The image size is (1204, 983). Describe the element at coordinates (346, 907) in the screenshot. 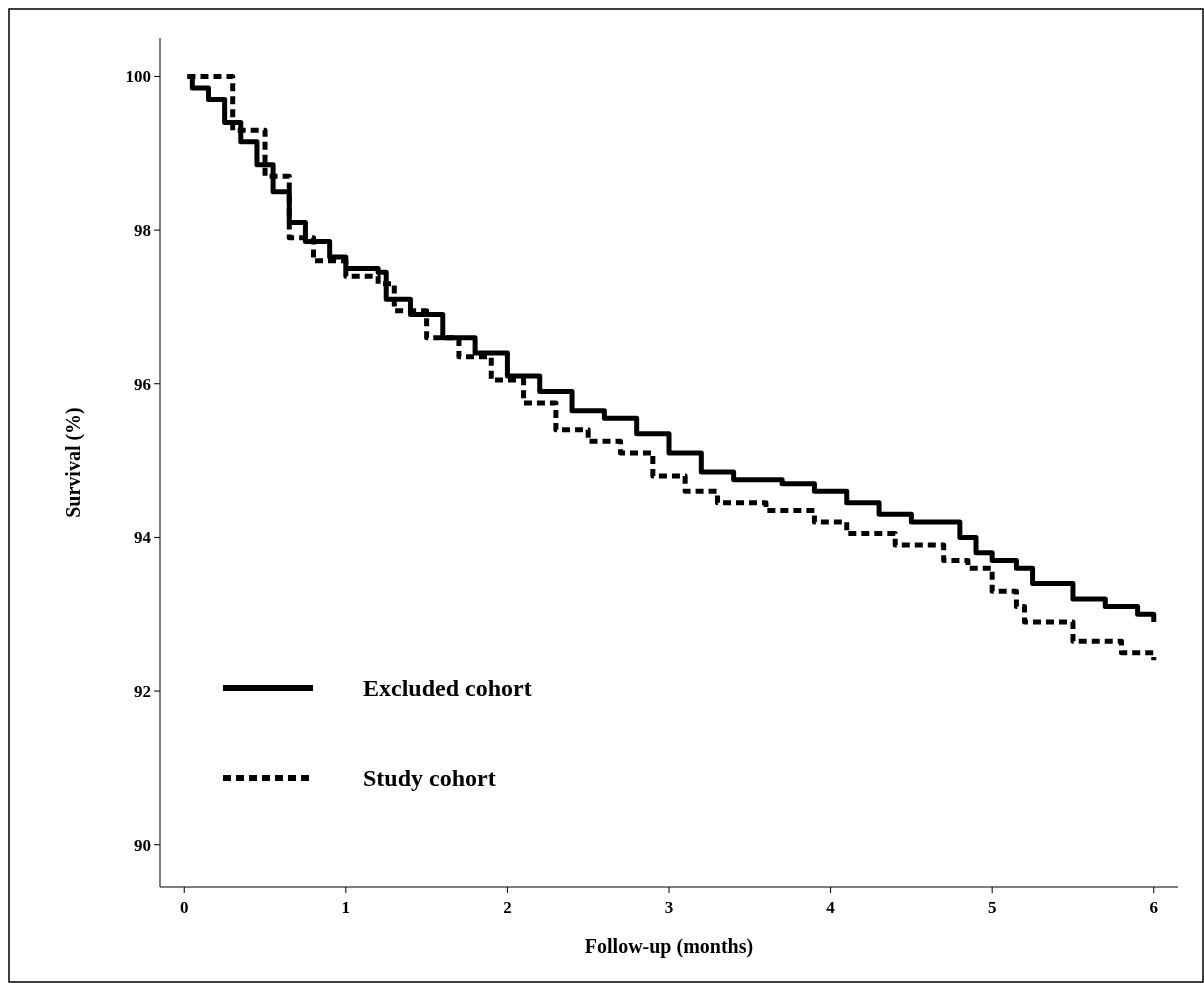

I see `x-tick-label: 1` at that location.